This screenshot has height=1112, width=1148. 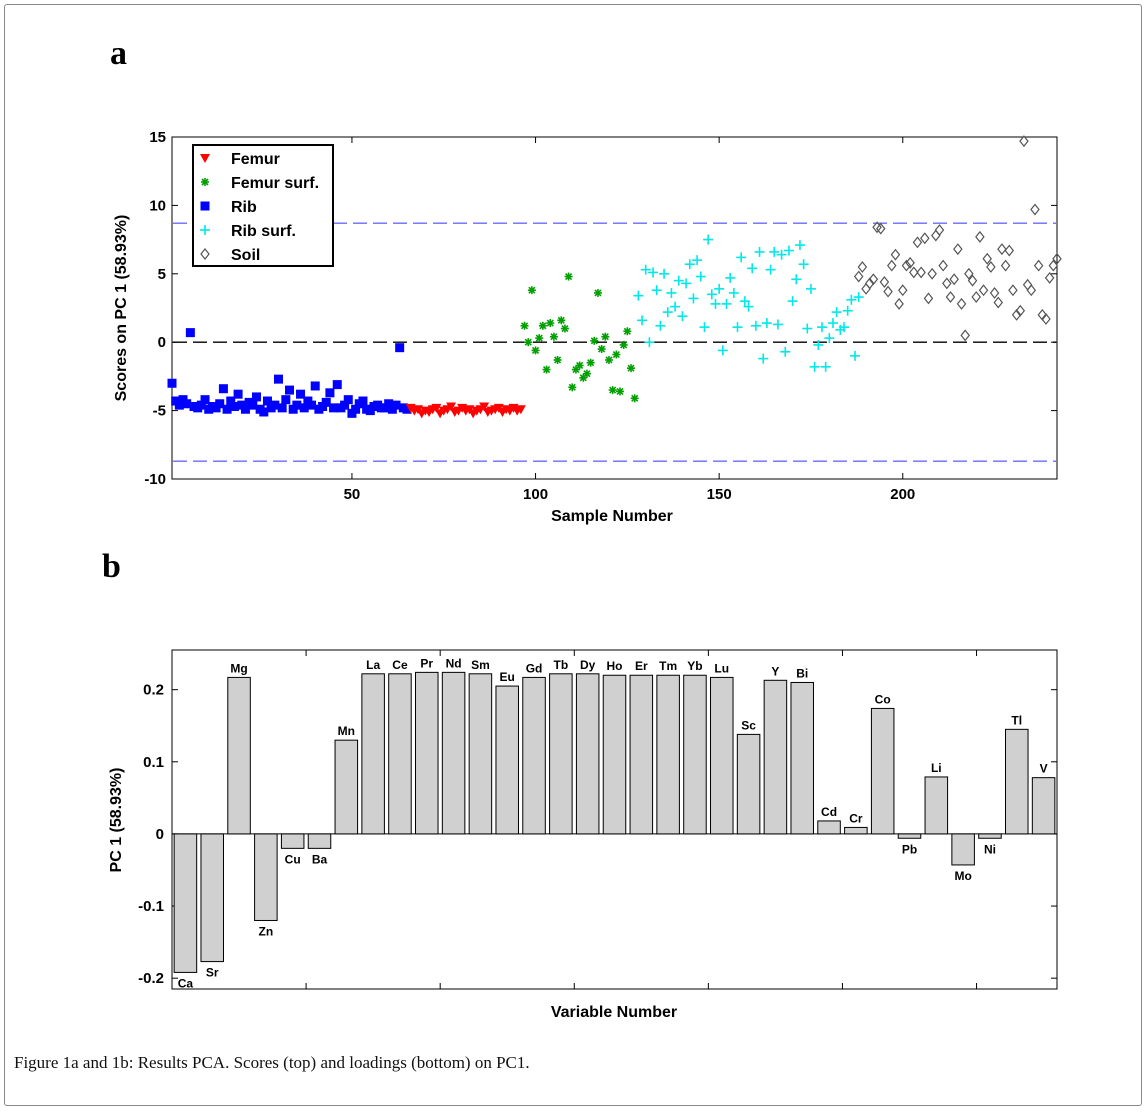 What do you see at coordinates (245, 255) in the screenshot?
I see `legend-label: Soil` at bounding box center [245, 255].